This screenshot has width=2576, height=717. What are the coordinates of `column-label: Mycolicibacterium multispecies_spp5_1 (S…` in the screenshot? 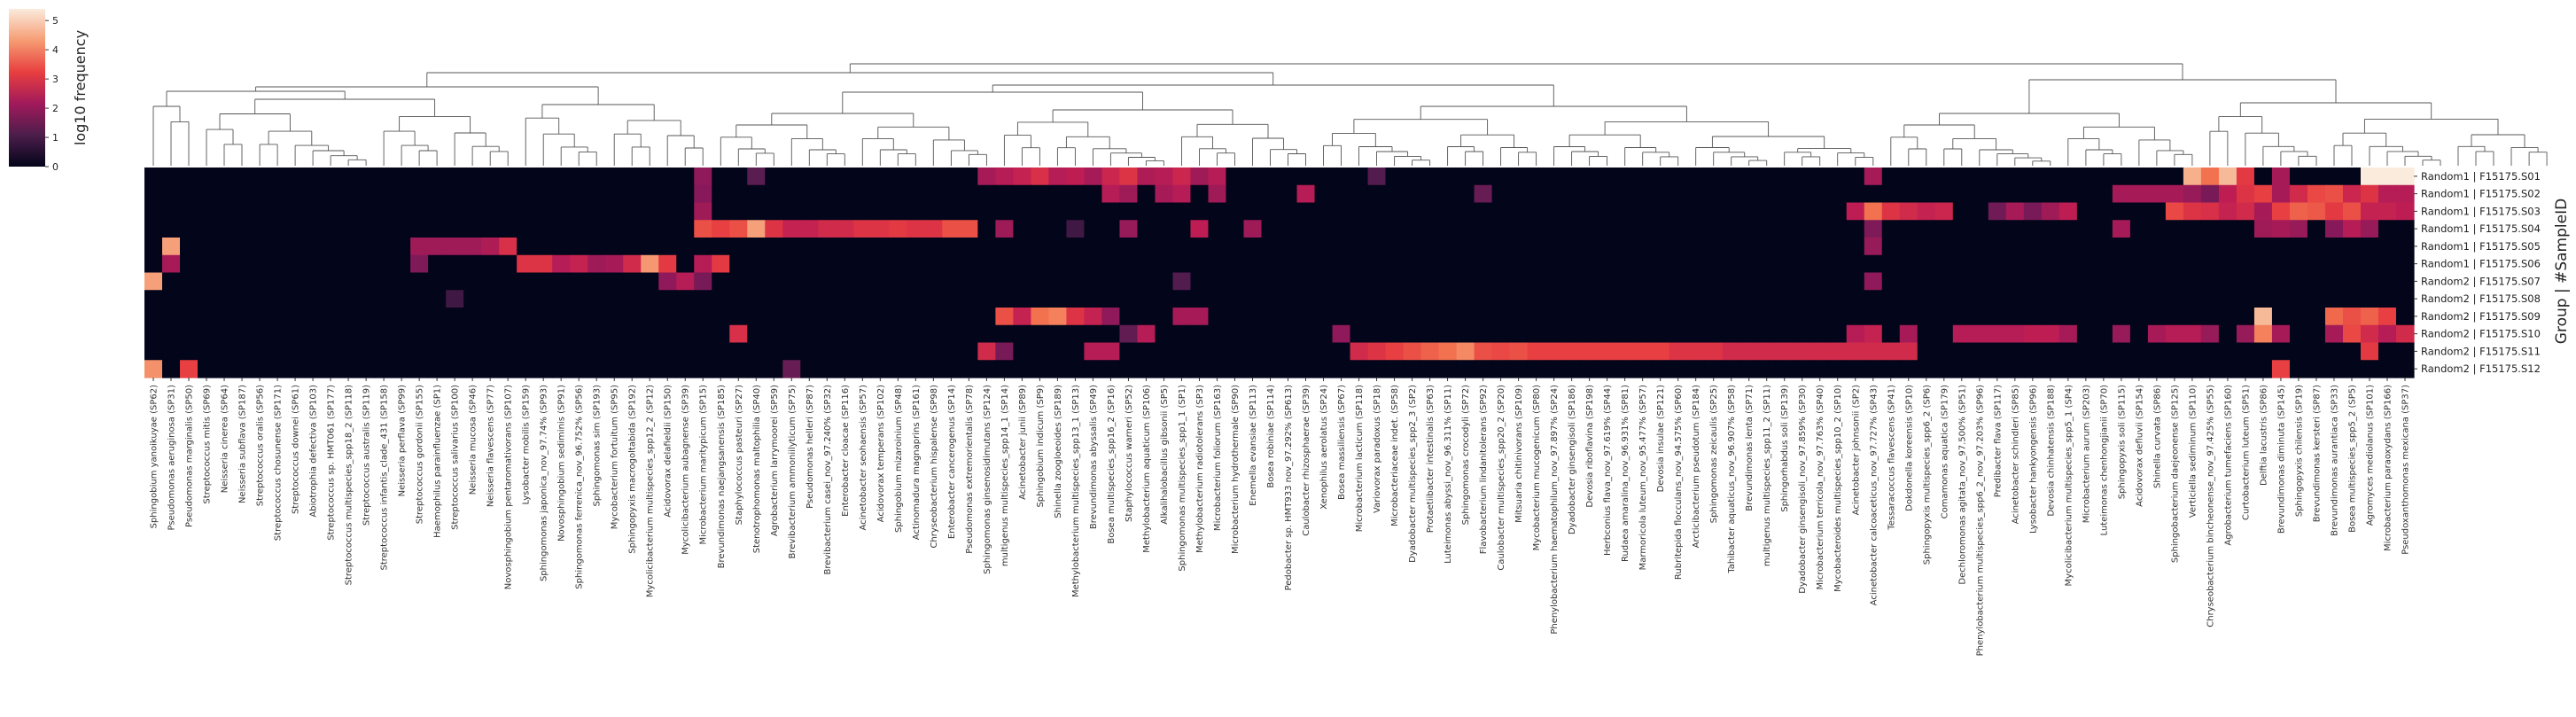 It's located at (2069, 486).